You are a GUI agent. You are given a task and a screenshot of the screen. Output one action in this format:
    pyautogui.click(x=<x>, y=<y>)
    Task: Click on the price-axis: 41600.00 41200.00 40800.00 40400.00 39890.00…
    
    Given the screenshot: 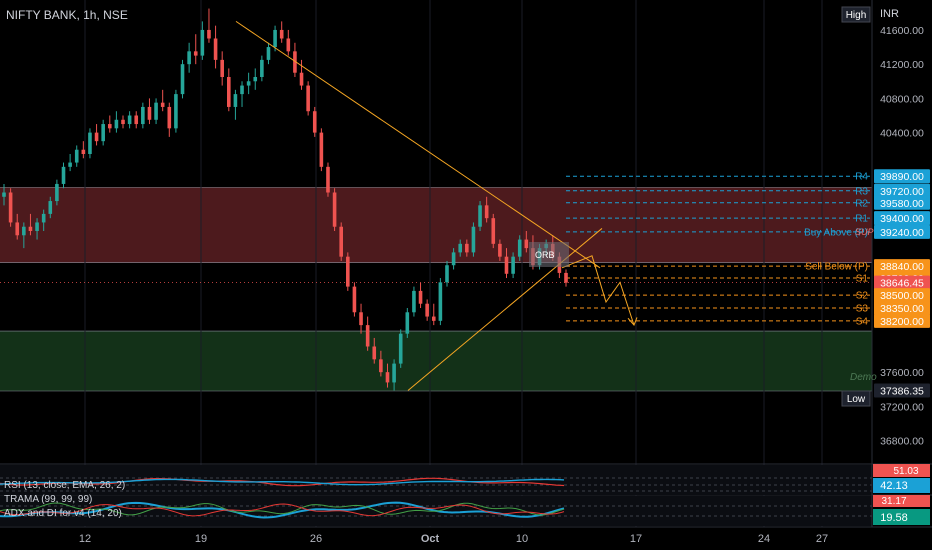 What is the action you would take?
    pyautogui.click(x=901, y=270)
    